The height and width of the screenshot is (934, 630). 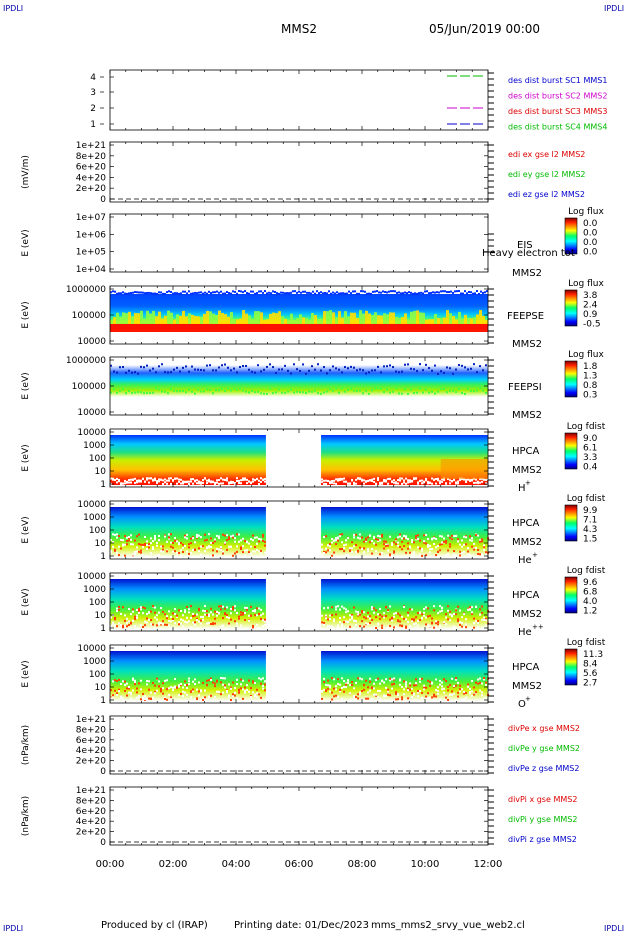 What do you see at coordinates (527, 614) in the screenshot?
I see `hpca-hepp-panel-label-spacecraft: MMS2` at bounding box center [527, 614].